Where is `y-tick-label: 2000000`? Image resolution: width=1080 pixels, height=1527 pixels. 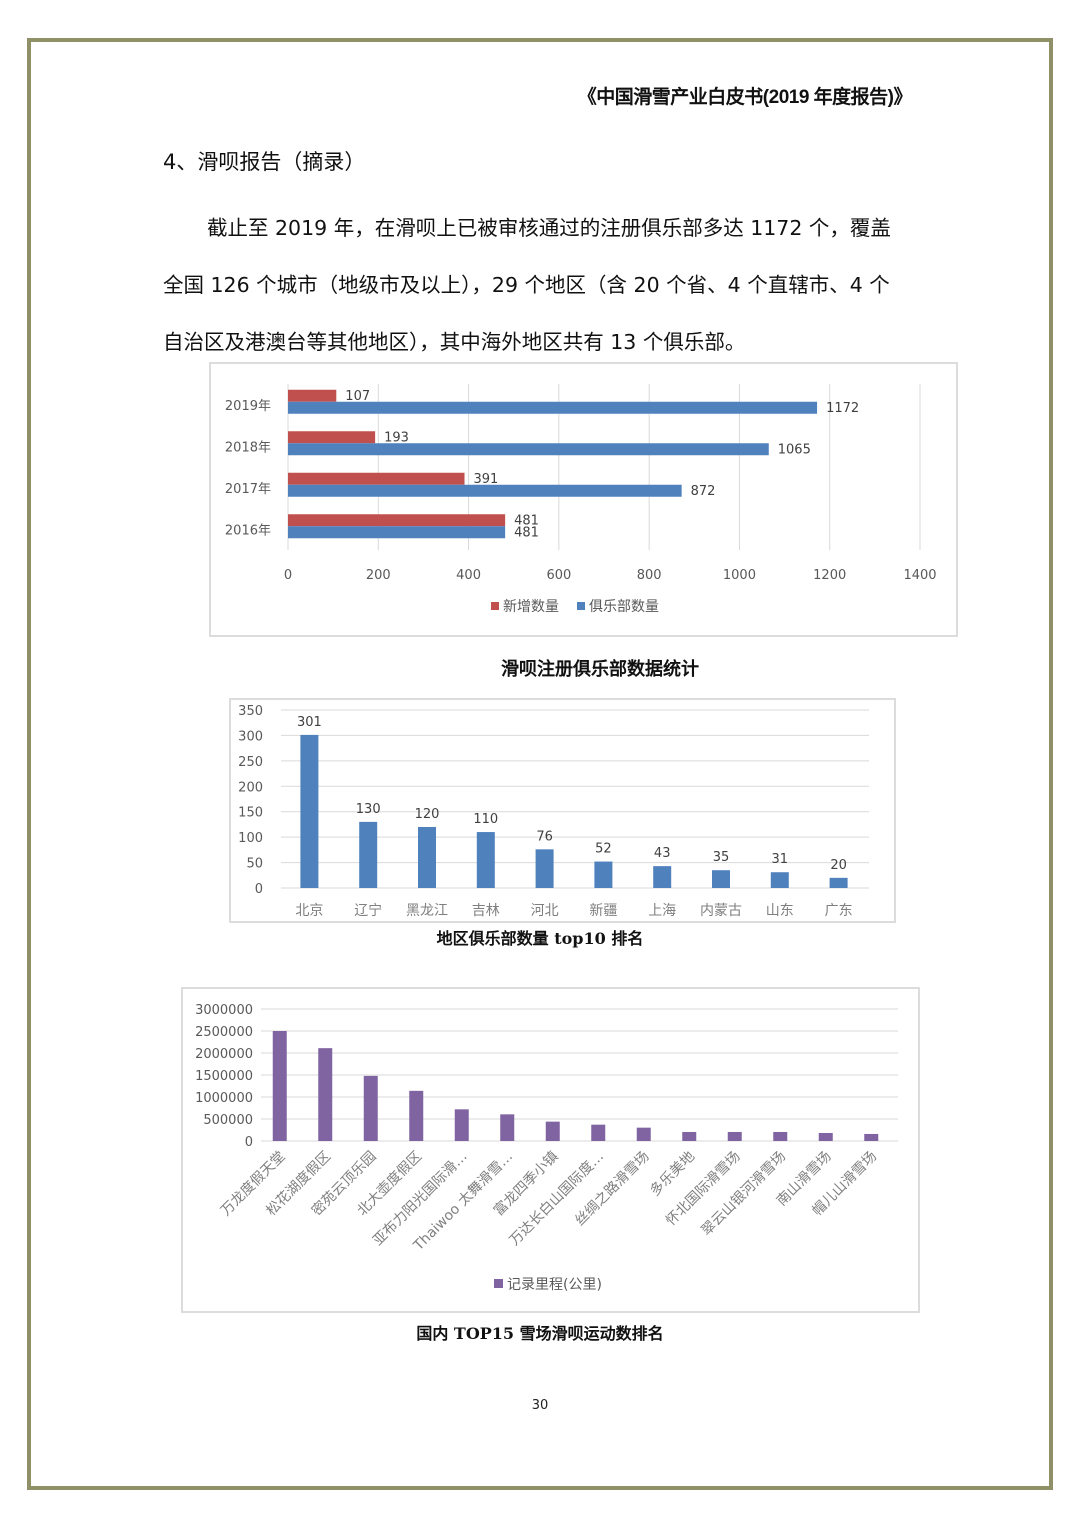 y-tick-label: 2000000 is located at coordinates (224, 1054).